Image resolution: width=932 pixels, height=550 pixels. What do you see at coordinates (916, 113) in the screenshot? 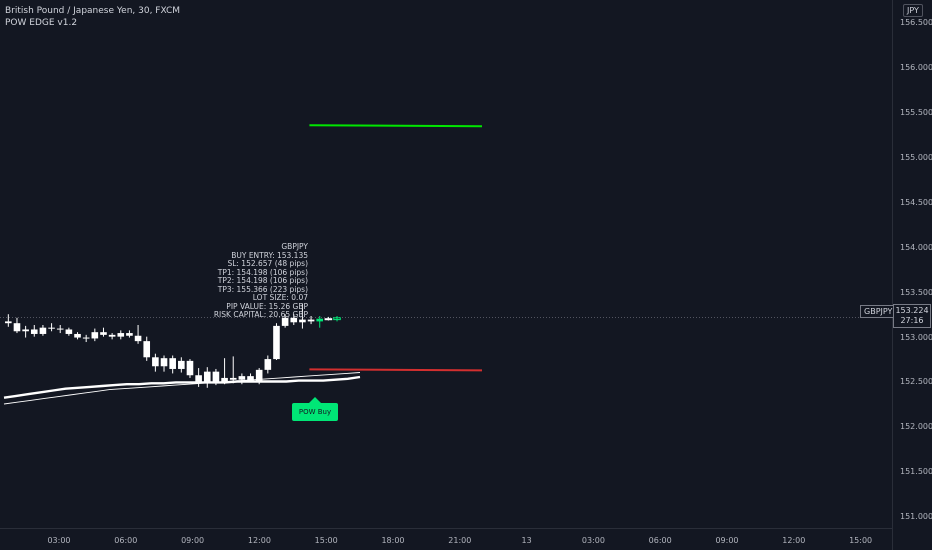
I see `price-tick-label: 155.500` at bounding box center [916, 113].